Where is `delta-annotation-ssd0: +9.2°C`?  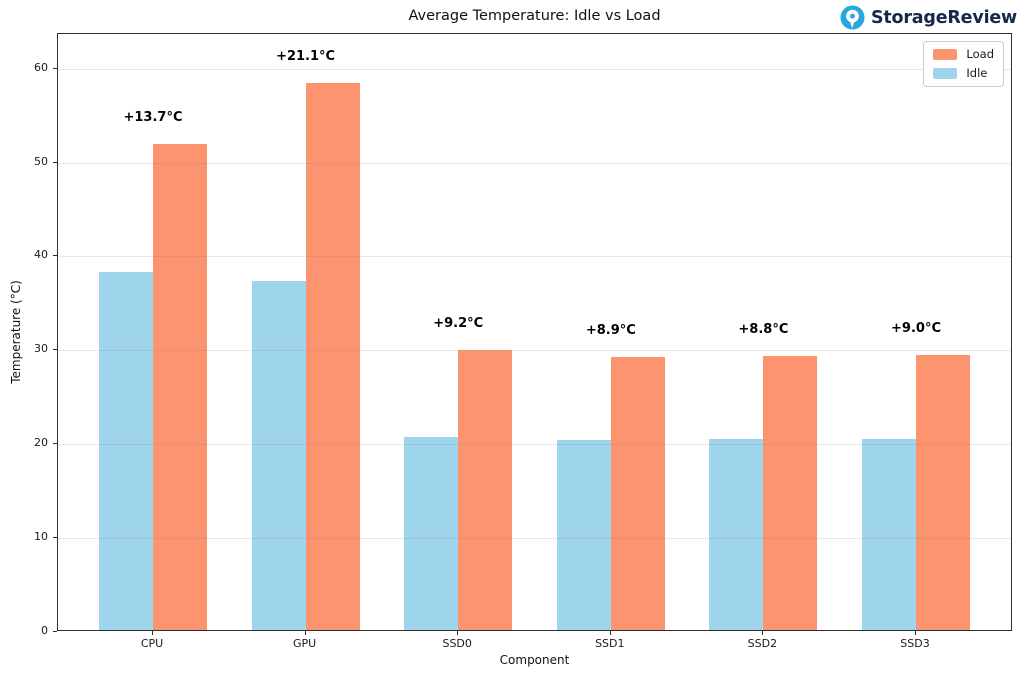 delta-annotation-ssd0: +9.2°C is located at coordinates (458, 324).